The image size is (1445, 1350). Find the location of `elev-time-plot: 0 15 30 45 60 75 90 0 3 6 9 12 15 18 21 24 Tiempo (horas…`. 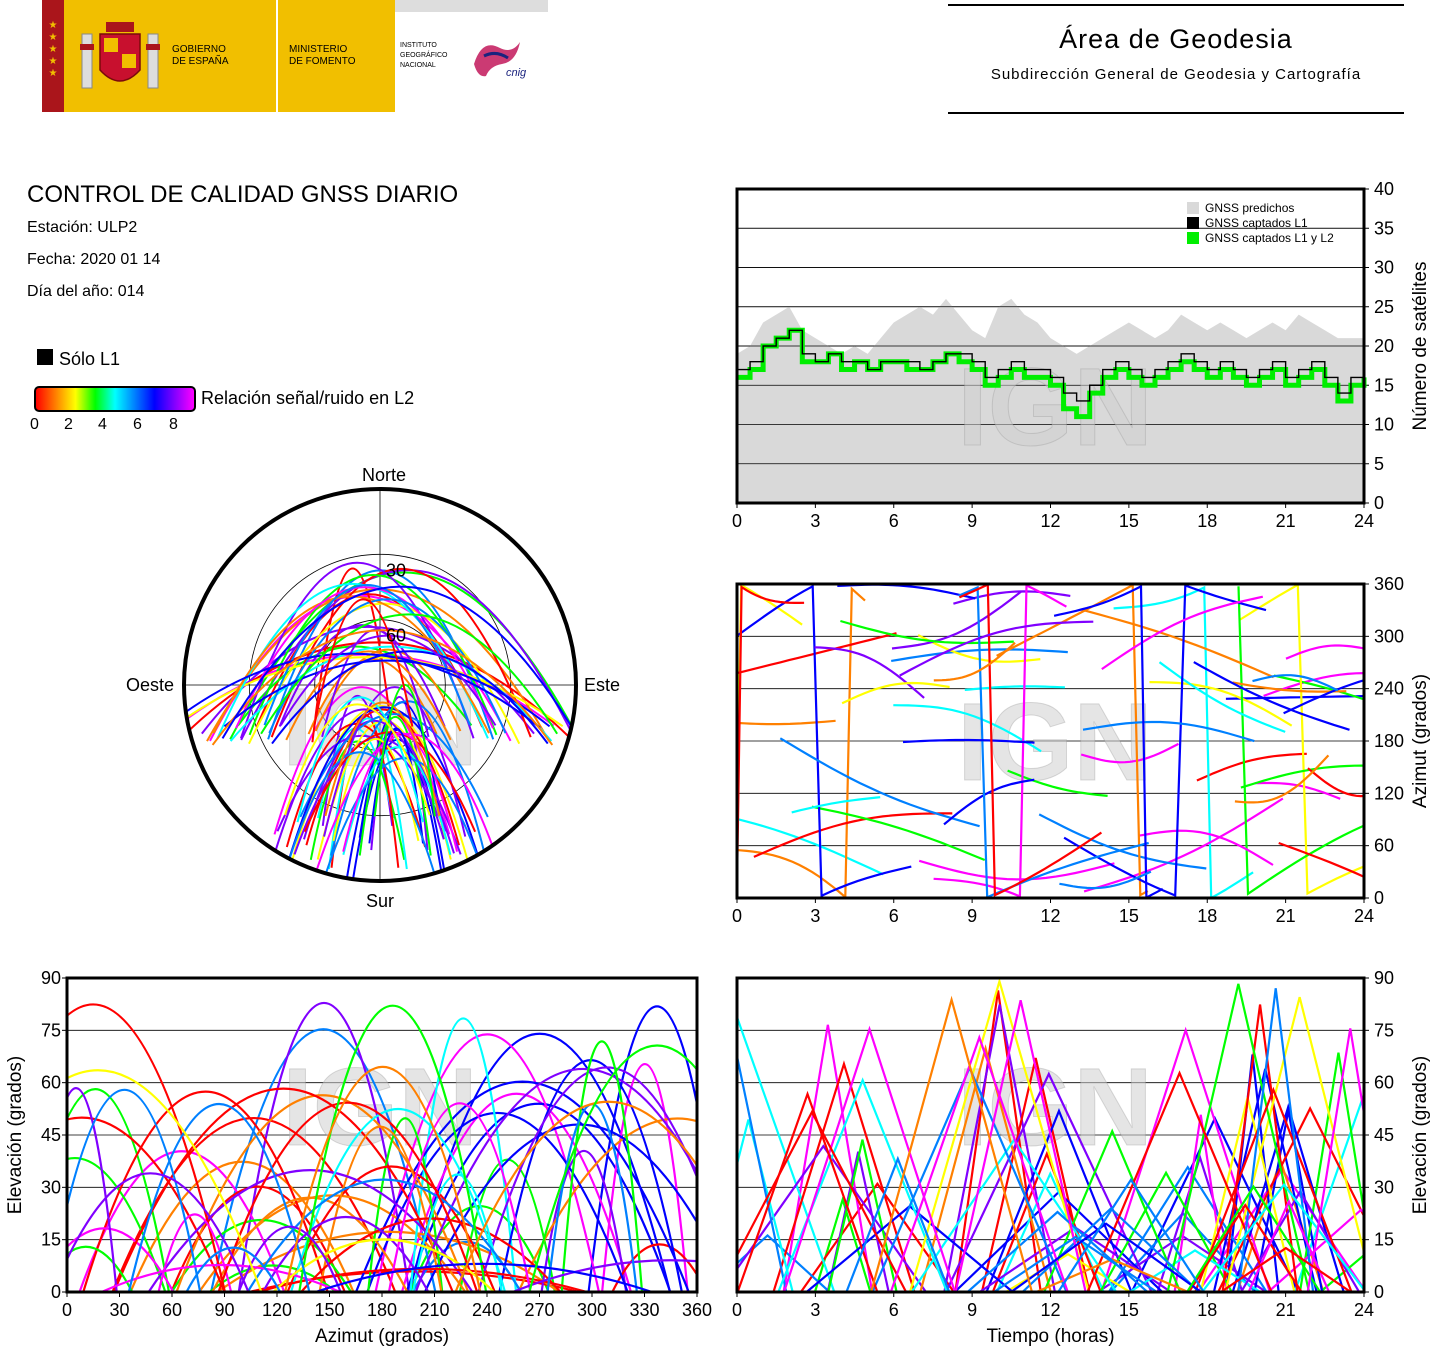

elev-time-plot: 0 15 30 45 60 75 90 0 3 6 9 12 15 18 21 24 Tiempo (horas… is located at coordinates (1081, 1157).